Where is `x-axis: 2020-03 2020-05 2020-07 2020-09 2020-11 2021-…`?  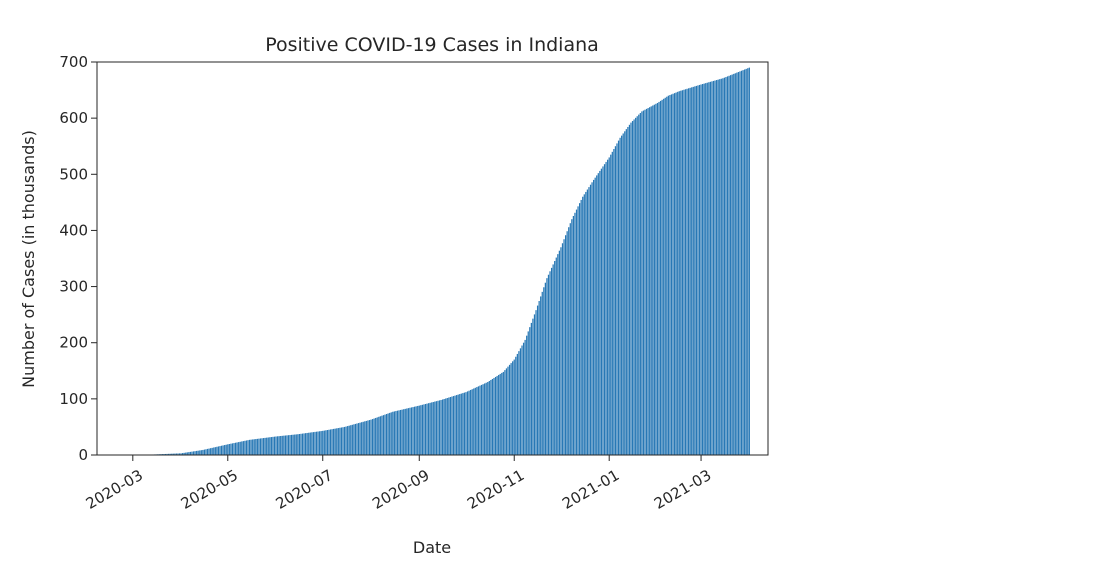
x-axis: 2020-03 2020-05 2020-07 2020-09 2020-11 2021-… is located at coordinates (398, 484).